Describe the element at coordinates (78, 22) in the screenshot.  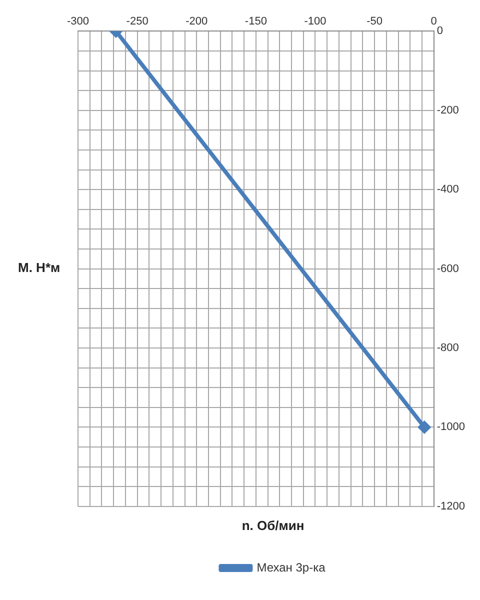
I see `x-tick-label: -300` at that location.